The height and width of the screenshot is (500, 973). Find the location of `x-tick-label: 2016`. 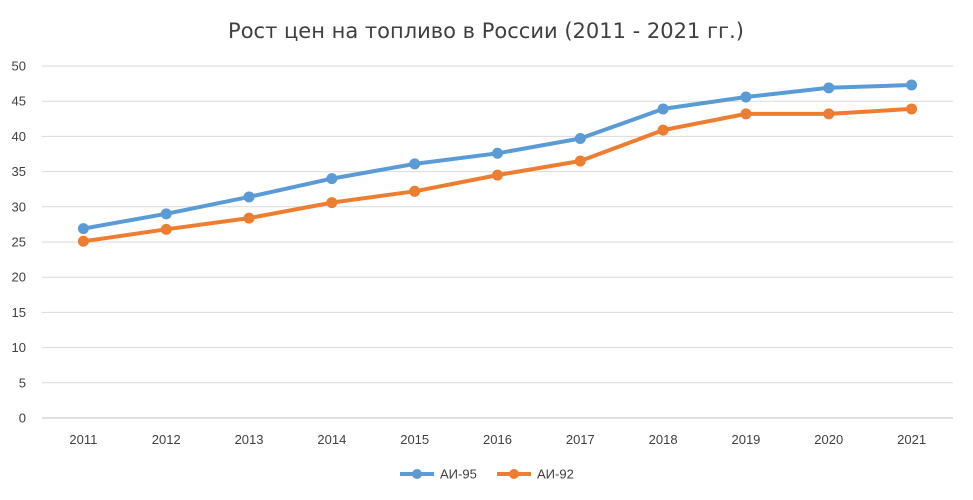

x-tick-label: 2016 is located at coordinates (497, 439).